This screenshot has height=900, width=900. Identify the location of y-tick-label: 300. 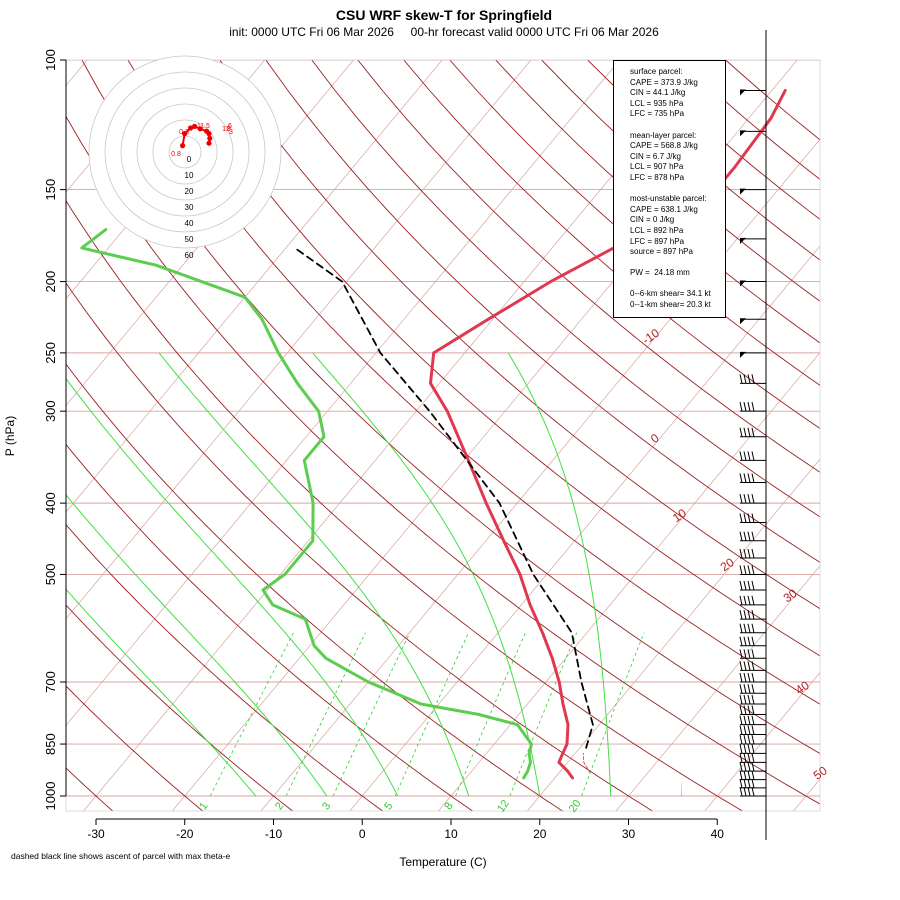
(50, 411).